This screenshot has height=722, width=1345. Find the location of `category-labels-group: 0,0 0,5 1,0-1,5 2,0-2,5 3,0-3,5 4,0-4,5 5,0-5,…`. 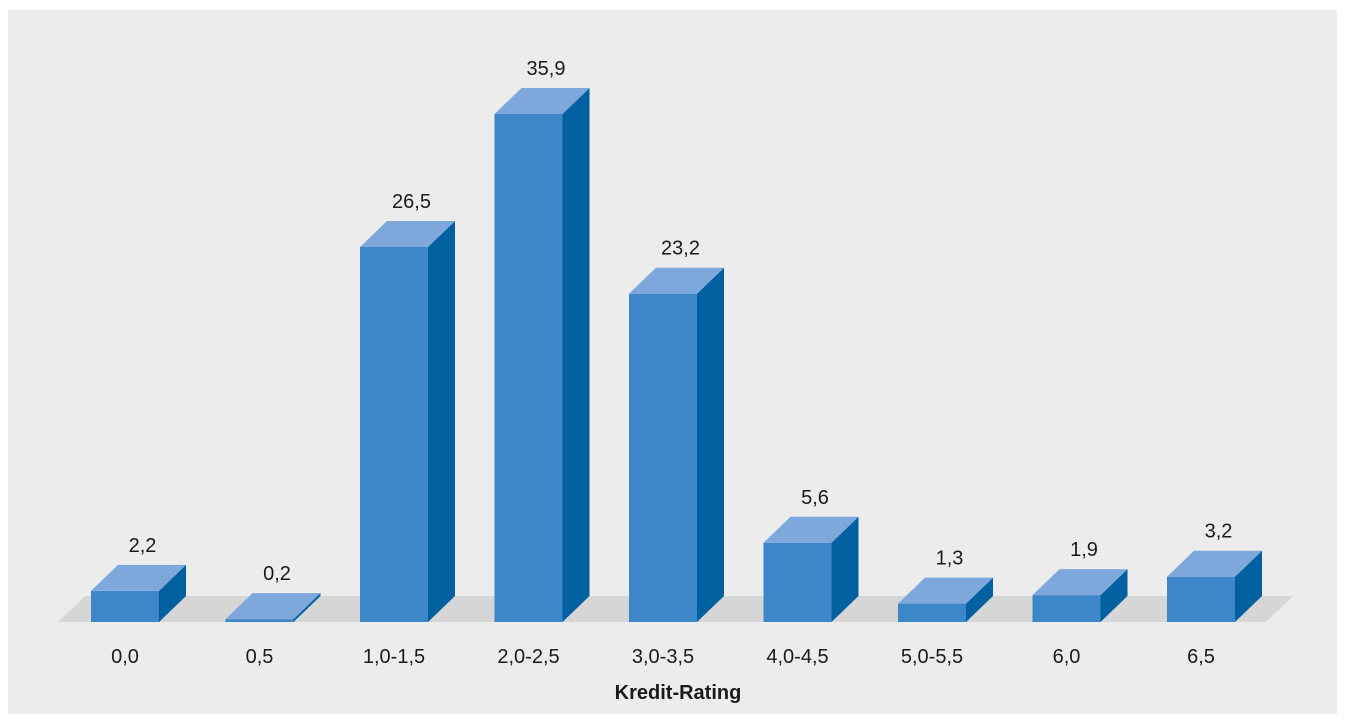

category-labels-group: 0,0 0,5 1,0-1,5 2,0-2,5 3,0-3,5 4,0-4,5 5,0-5,… is located at coordinates (663, 657).